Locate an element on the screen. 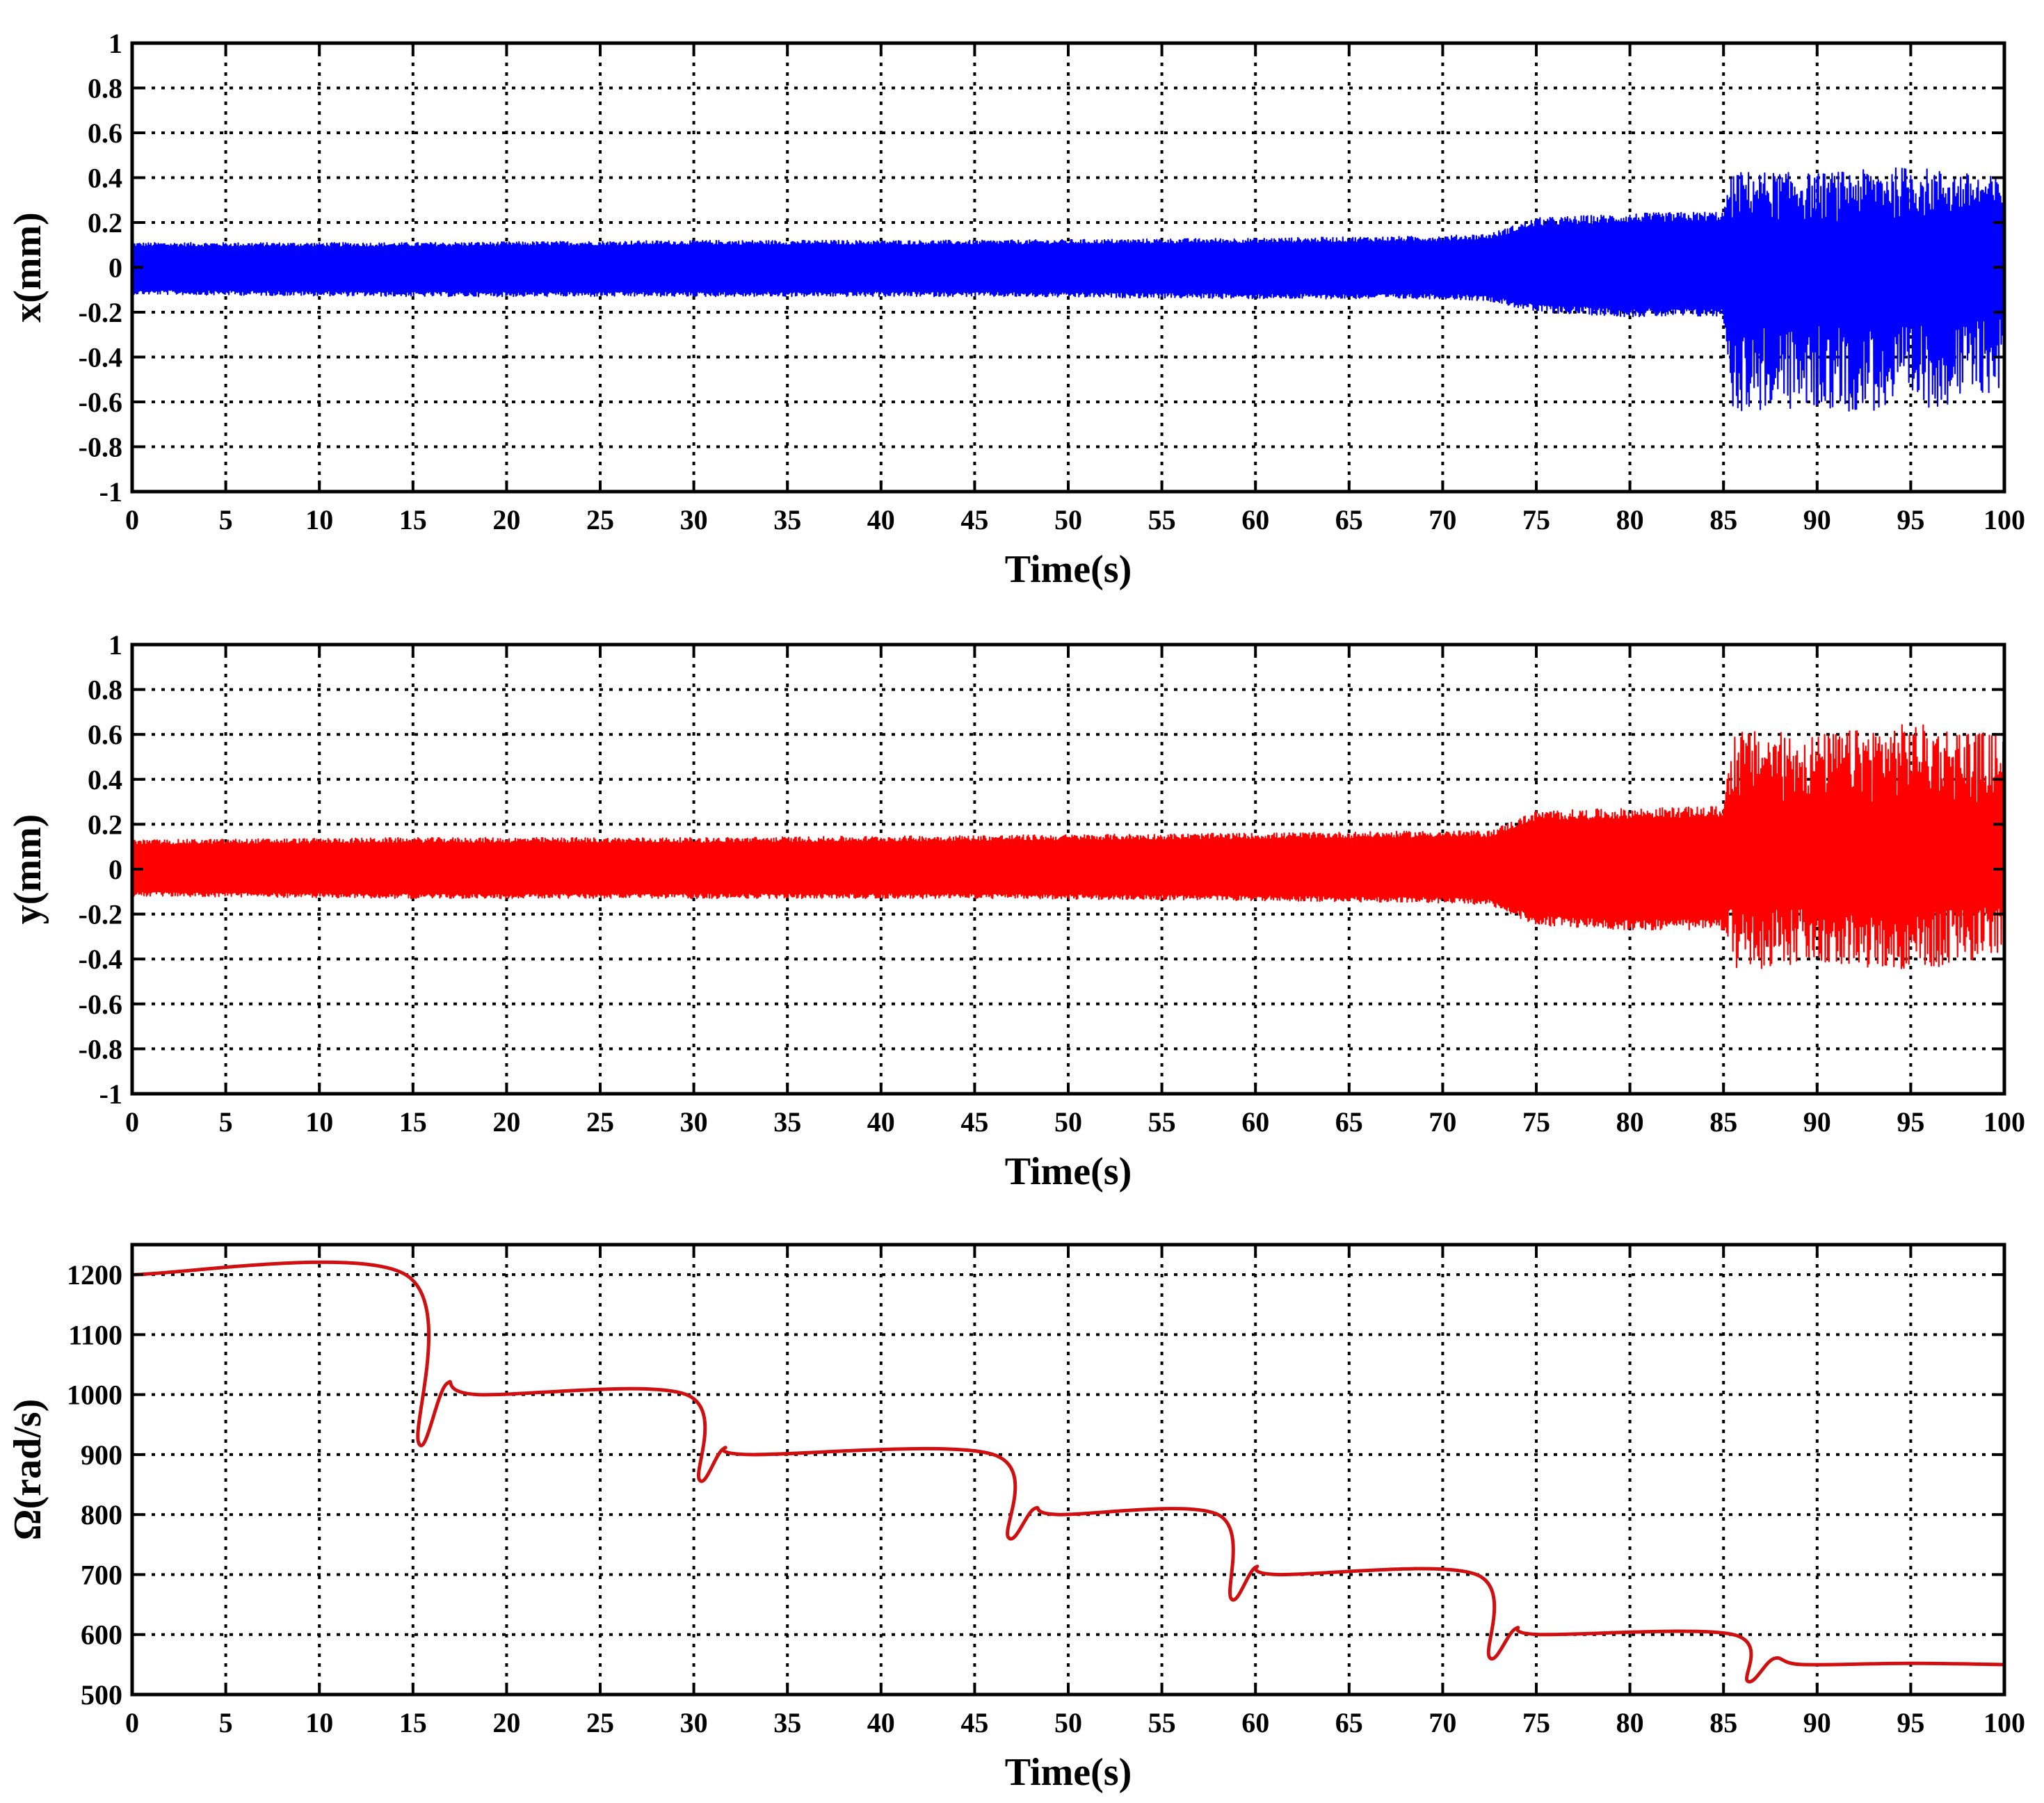 The width and height of the screenshot is (2044, 1803). y-tick-label: 500 is located at coordinates (101, 1695).